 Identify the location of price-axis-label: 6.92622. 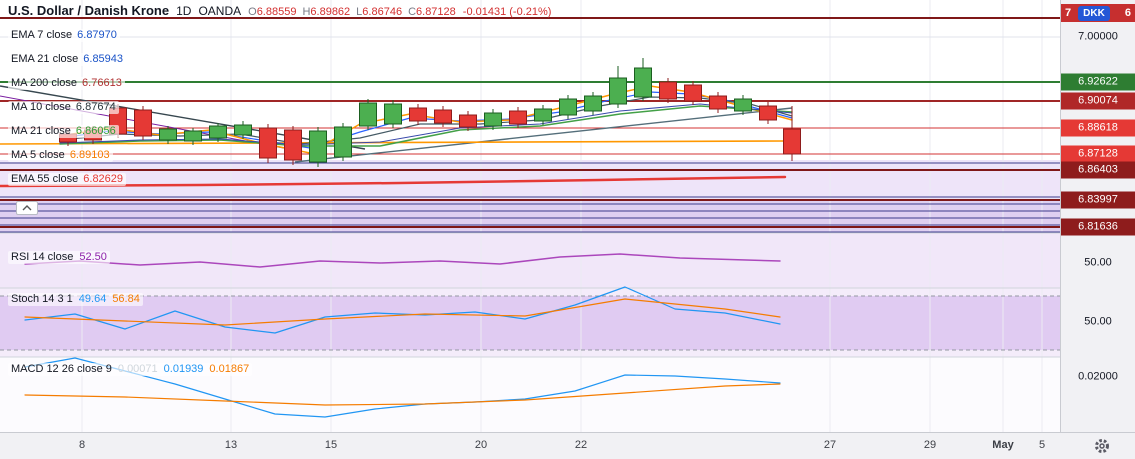
(1098, 82).